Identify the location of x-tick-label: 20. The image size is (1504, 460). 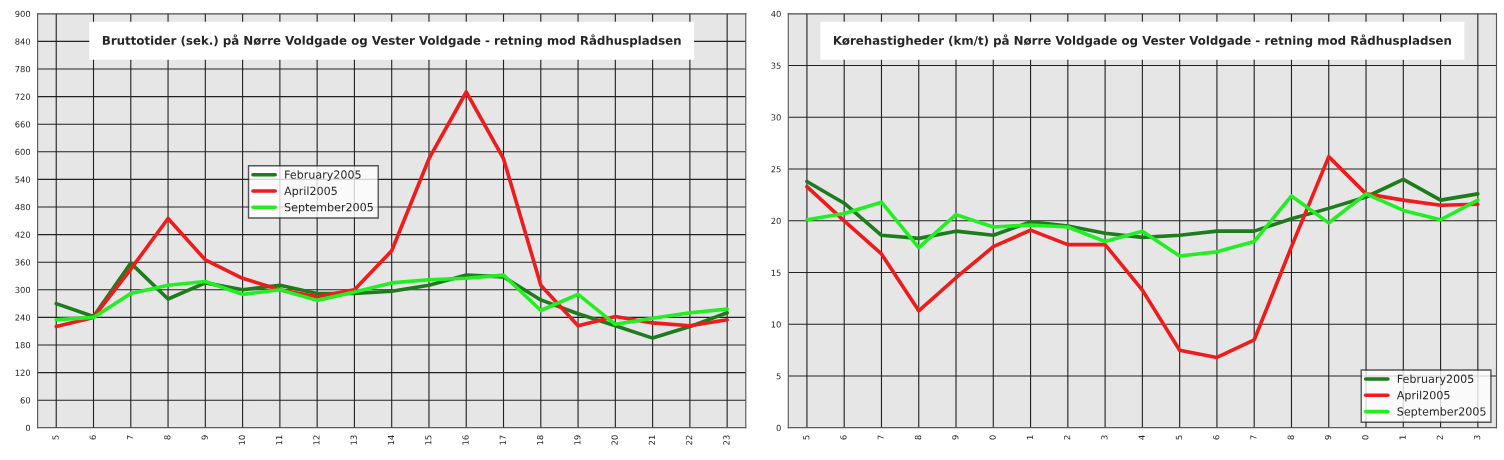
(614, 440).